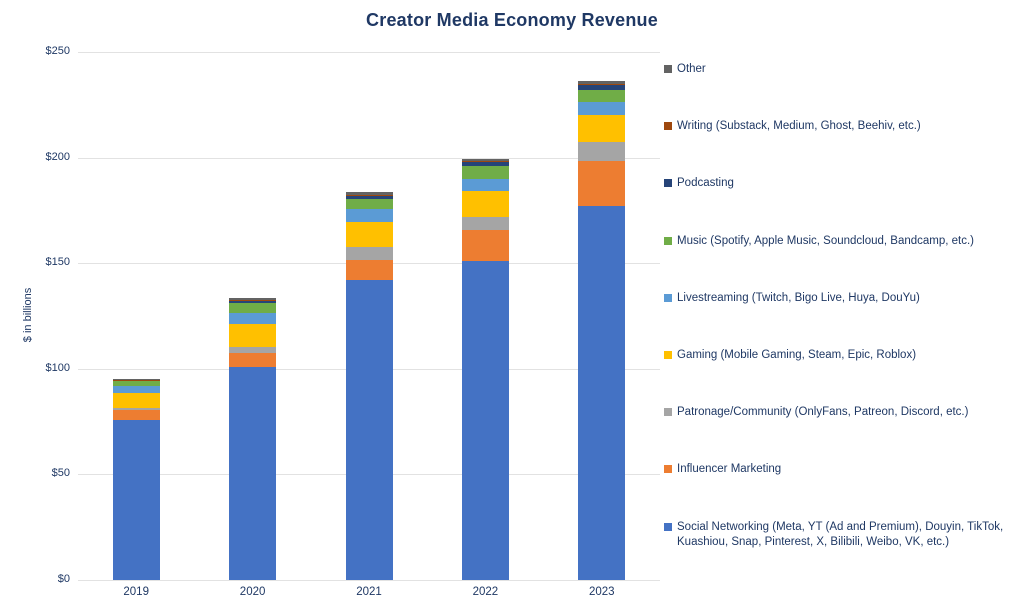 This screenshot has height=612, width=1024. What do you see at coordinates (369, 580) in the screenshot?
I see `gridline-$0` at bounding box center [369, 580].